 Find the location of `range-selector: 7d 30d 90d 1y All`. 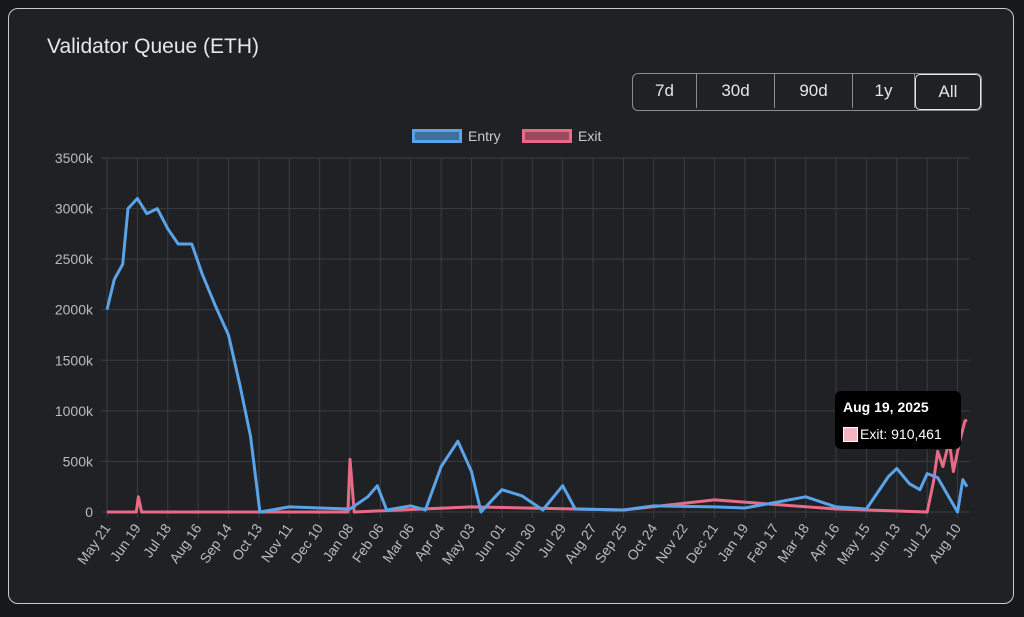

range-selector: 7d 30d 90d 1y All is located at coordinates (807, 92).